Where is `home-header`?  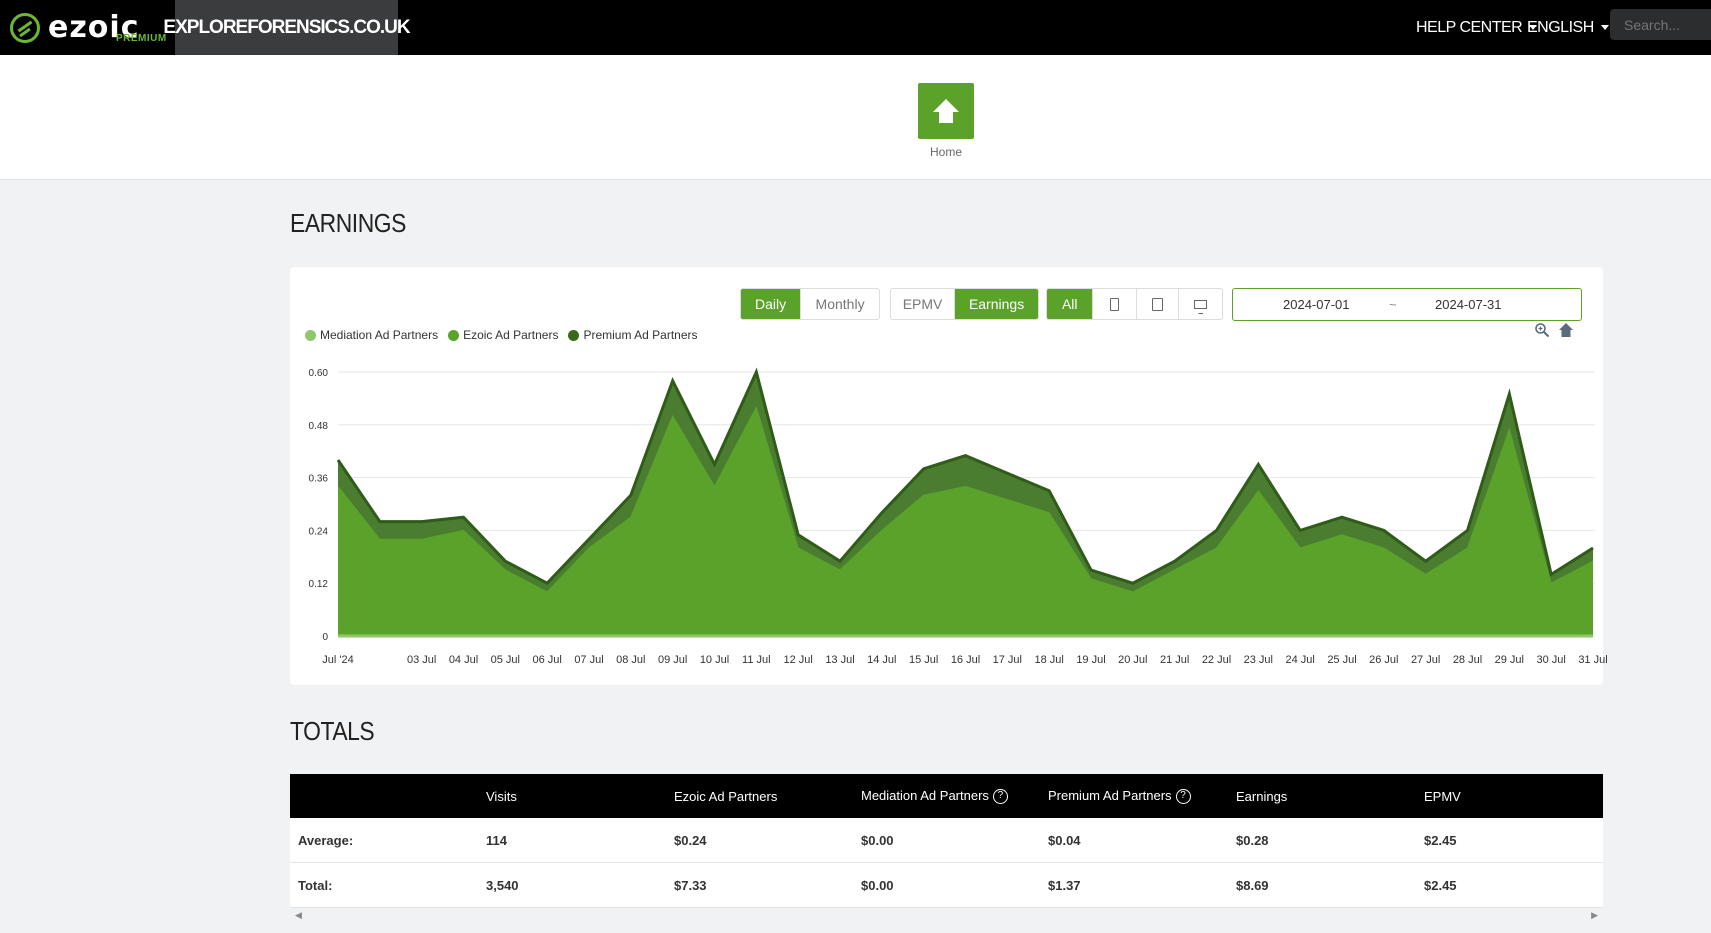
home-header is located at coordinates (855, 117).